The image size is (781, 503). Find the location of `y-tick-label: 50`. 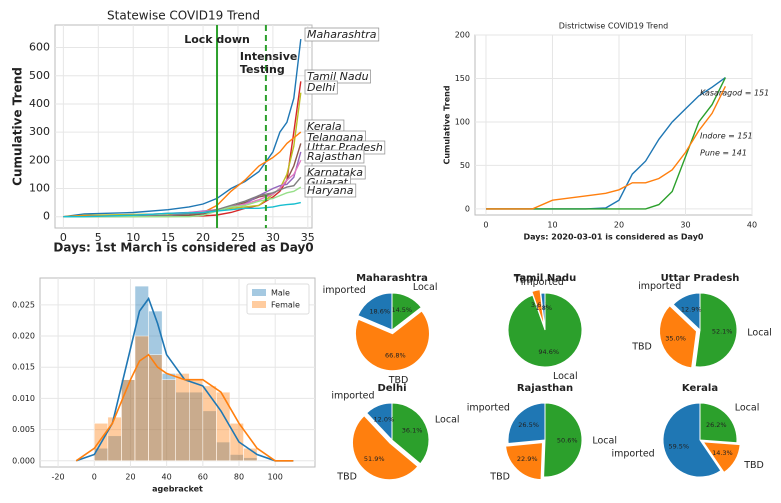

y-tick-label: 50 is located at coordinates (465, 165).